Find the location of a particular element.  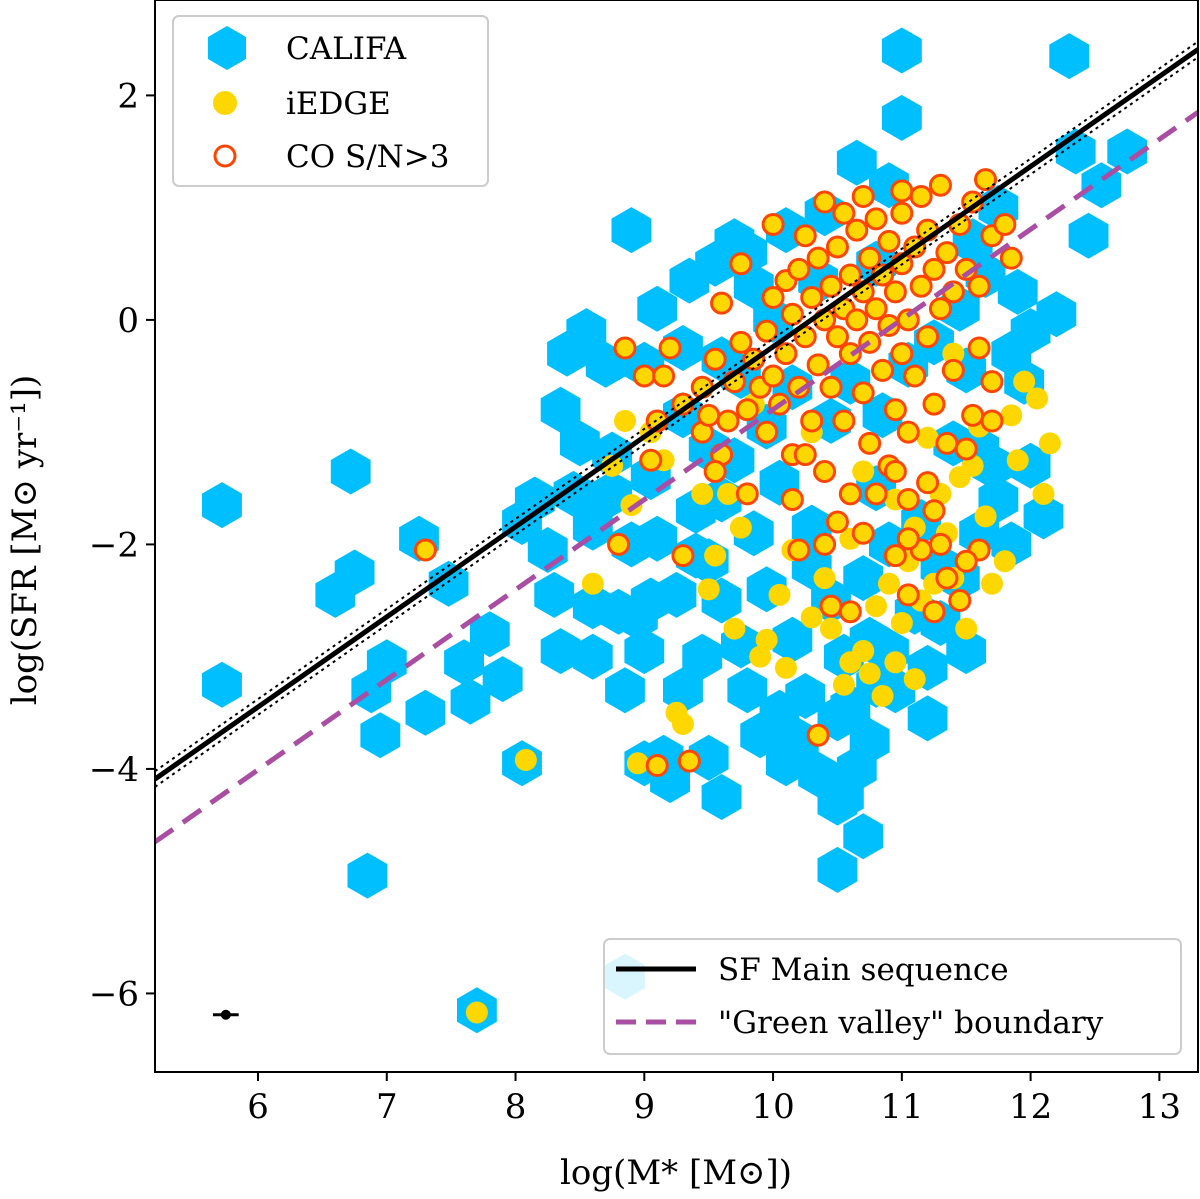

legend-co-label: CO S/N>3 is located at coordinates (368, 157).